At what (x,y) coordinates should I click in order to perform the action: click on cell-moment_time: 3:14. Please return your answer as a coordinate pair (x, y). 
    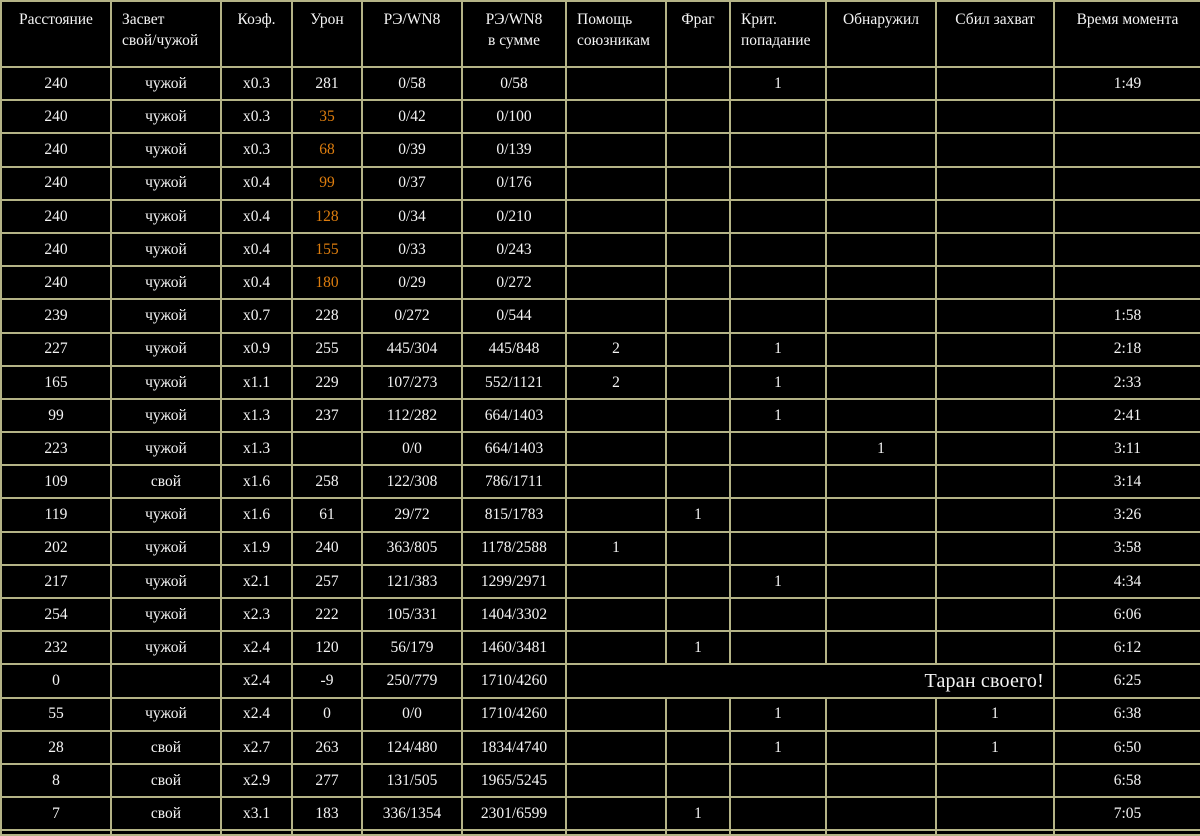
    Looking at the image, I should click on (1126, 482).